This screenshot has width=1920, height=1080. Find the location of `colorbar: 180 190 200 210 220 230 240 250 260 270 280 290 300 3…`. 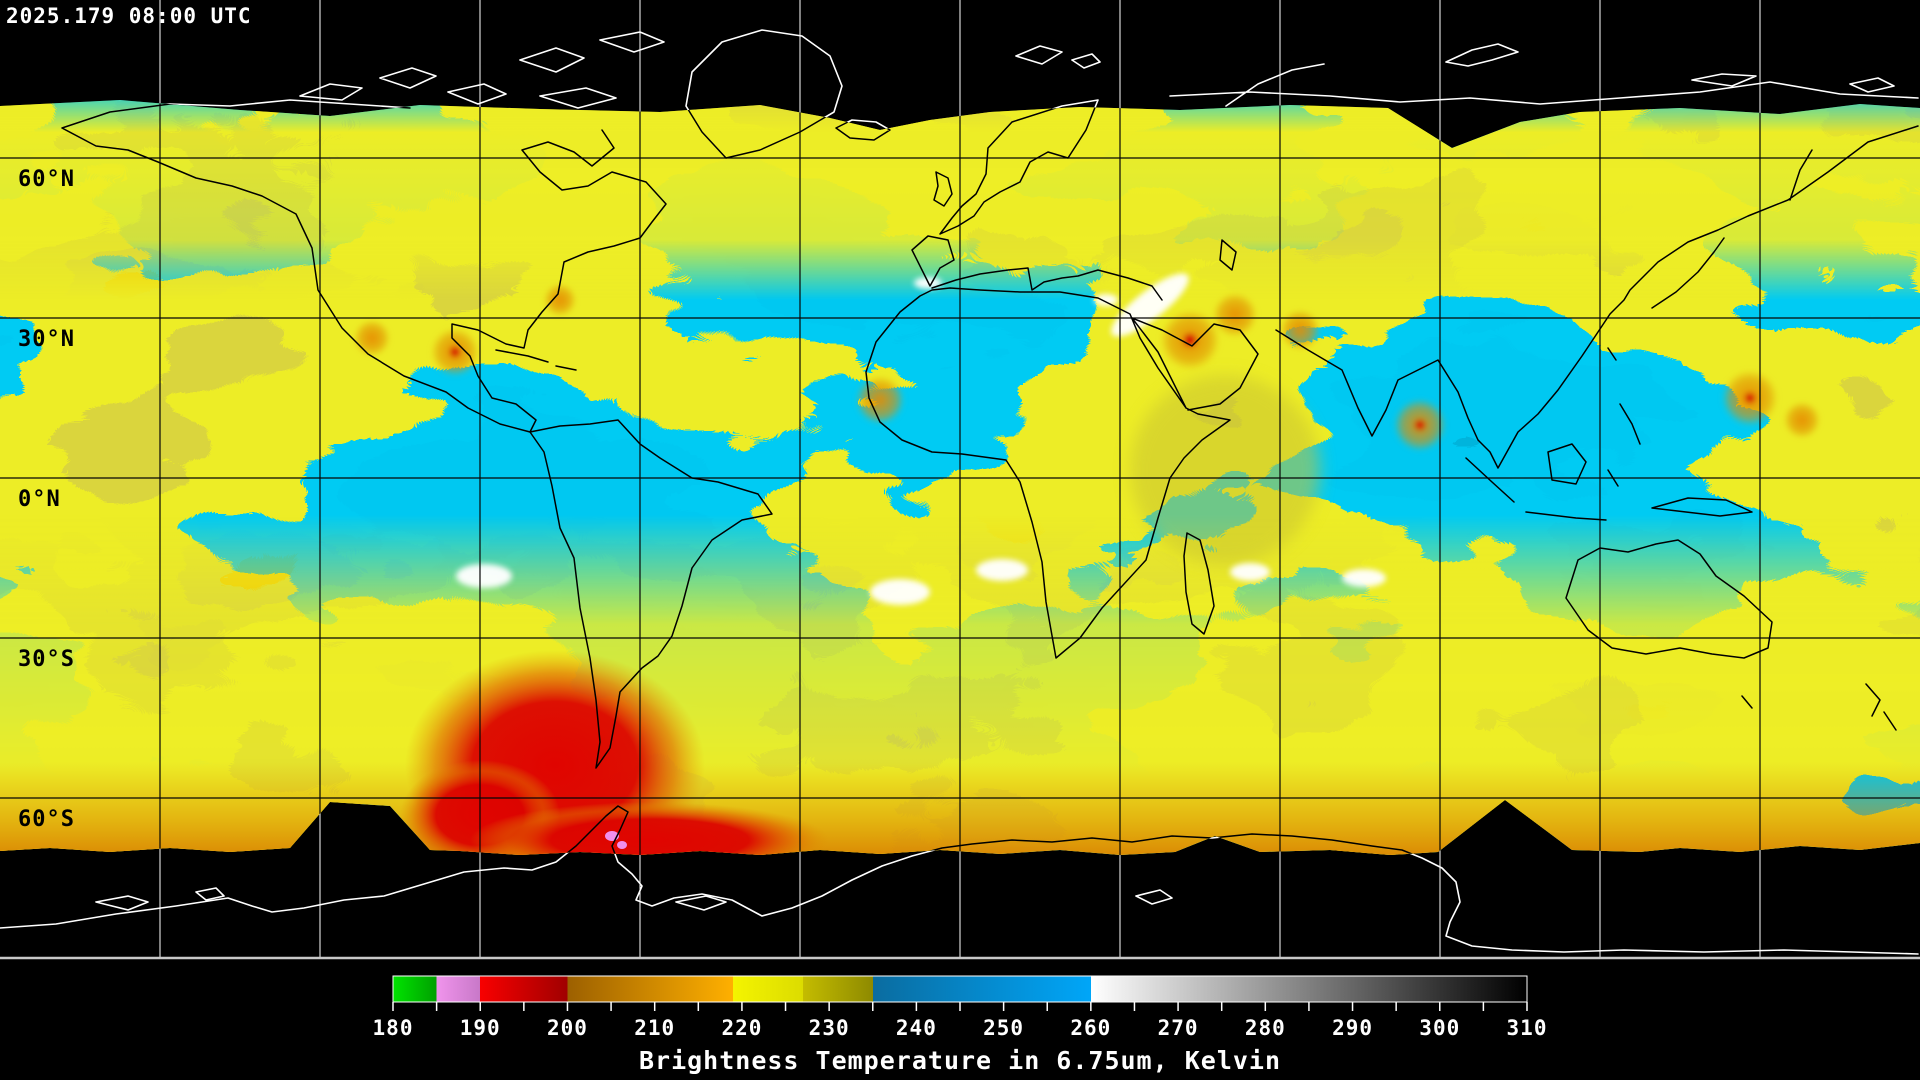

colorbar: 180 190 200 210 220 230 240 250 260 270 280 290 300 3… is located at coordinates (960, 1025).